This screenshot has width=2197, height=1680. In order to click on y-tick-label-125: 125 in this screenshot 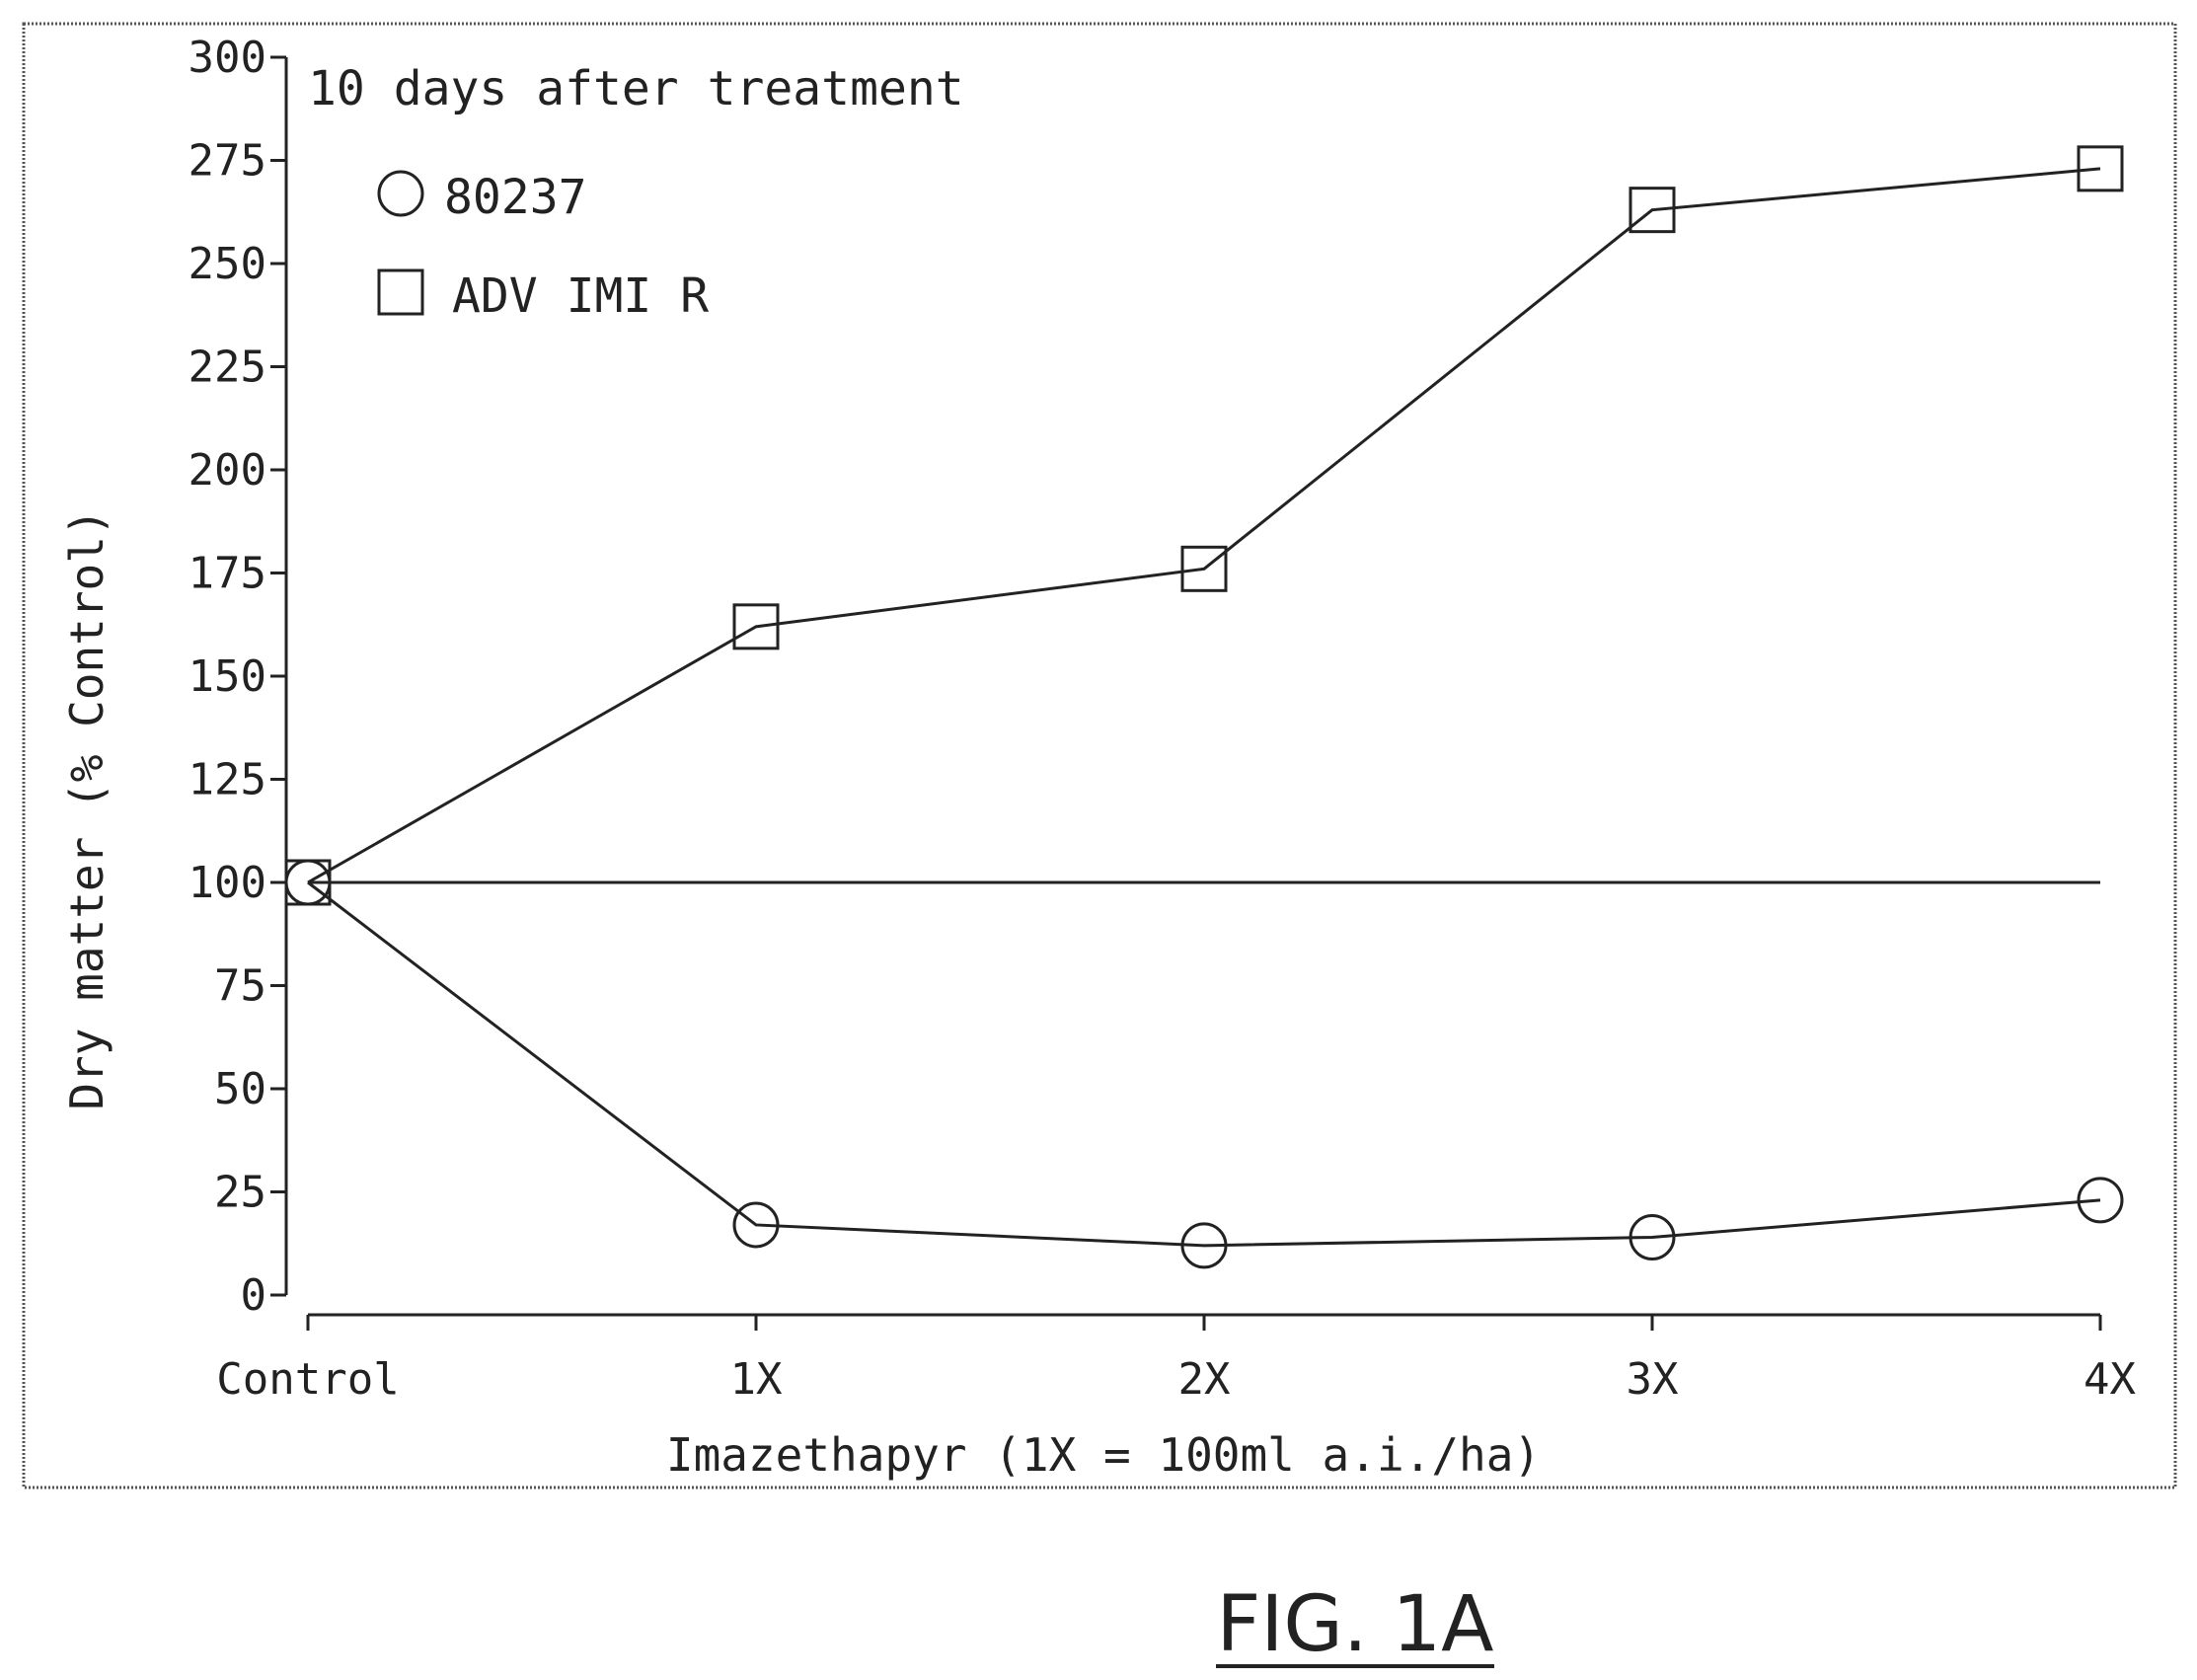, I will do `click(228, 780)`.